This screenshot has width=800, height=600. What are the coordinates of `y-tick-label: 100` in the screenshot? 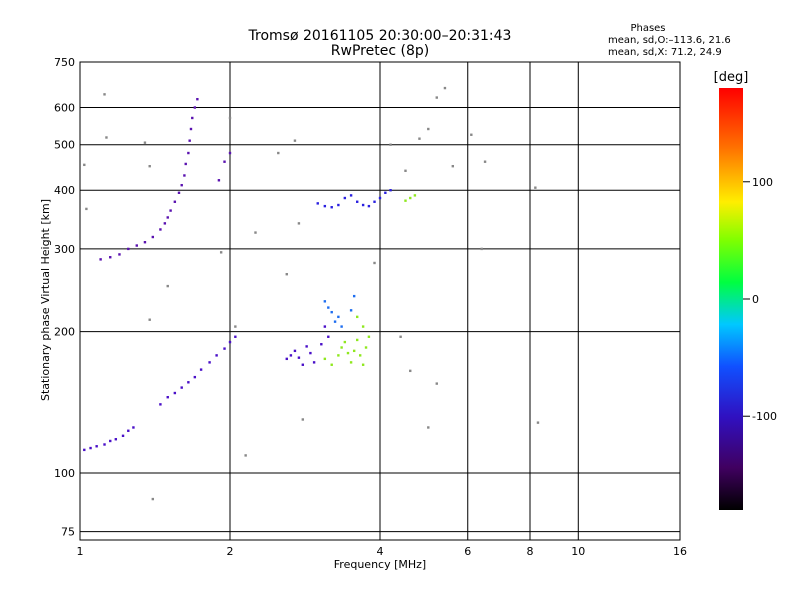 It's located at (64, 473).